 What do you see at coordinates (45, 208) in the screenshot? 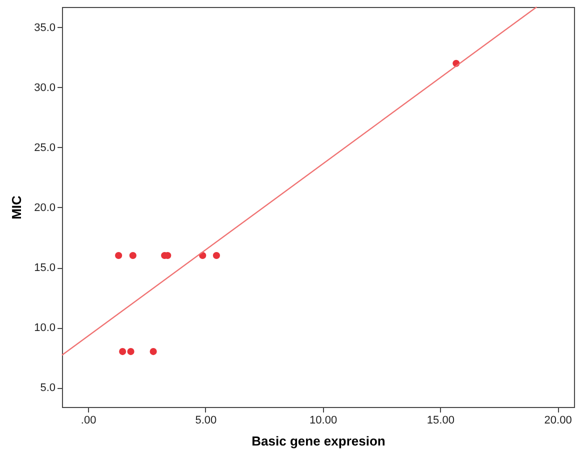
I see `y-tick-label: 20.0` at bounding box center [45, 208].